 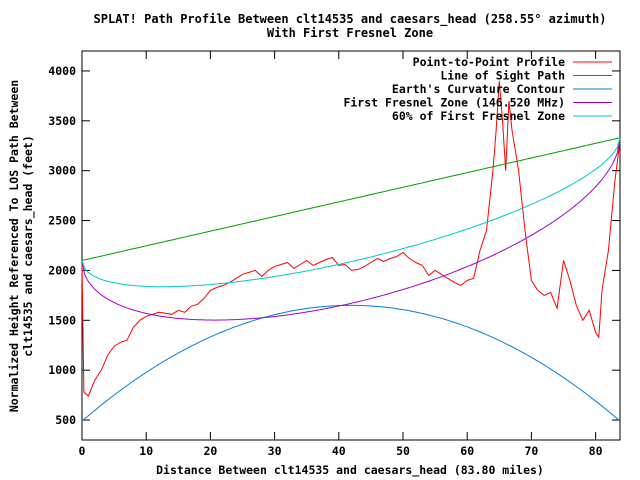 I want to click on y-tick-label: 1000, so click(x=62, y=370).